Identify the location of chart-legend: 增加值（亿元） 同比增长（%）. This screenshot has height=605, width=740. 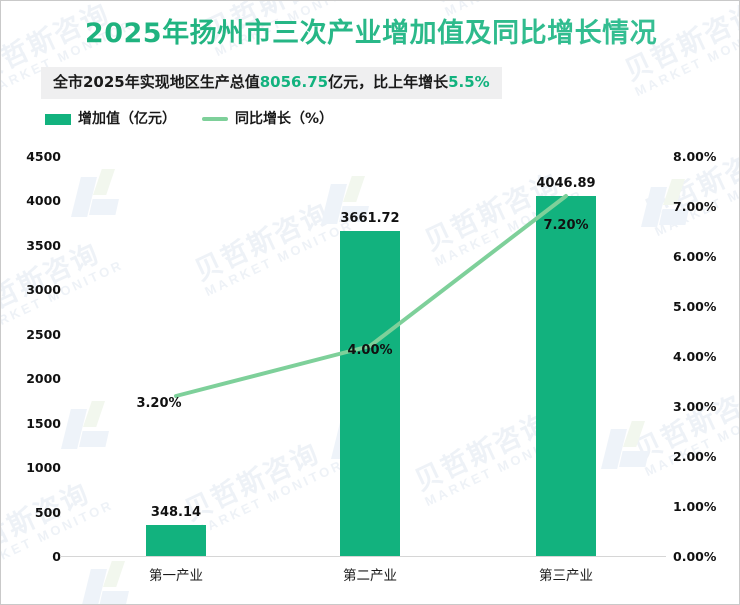
(189, 119).